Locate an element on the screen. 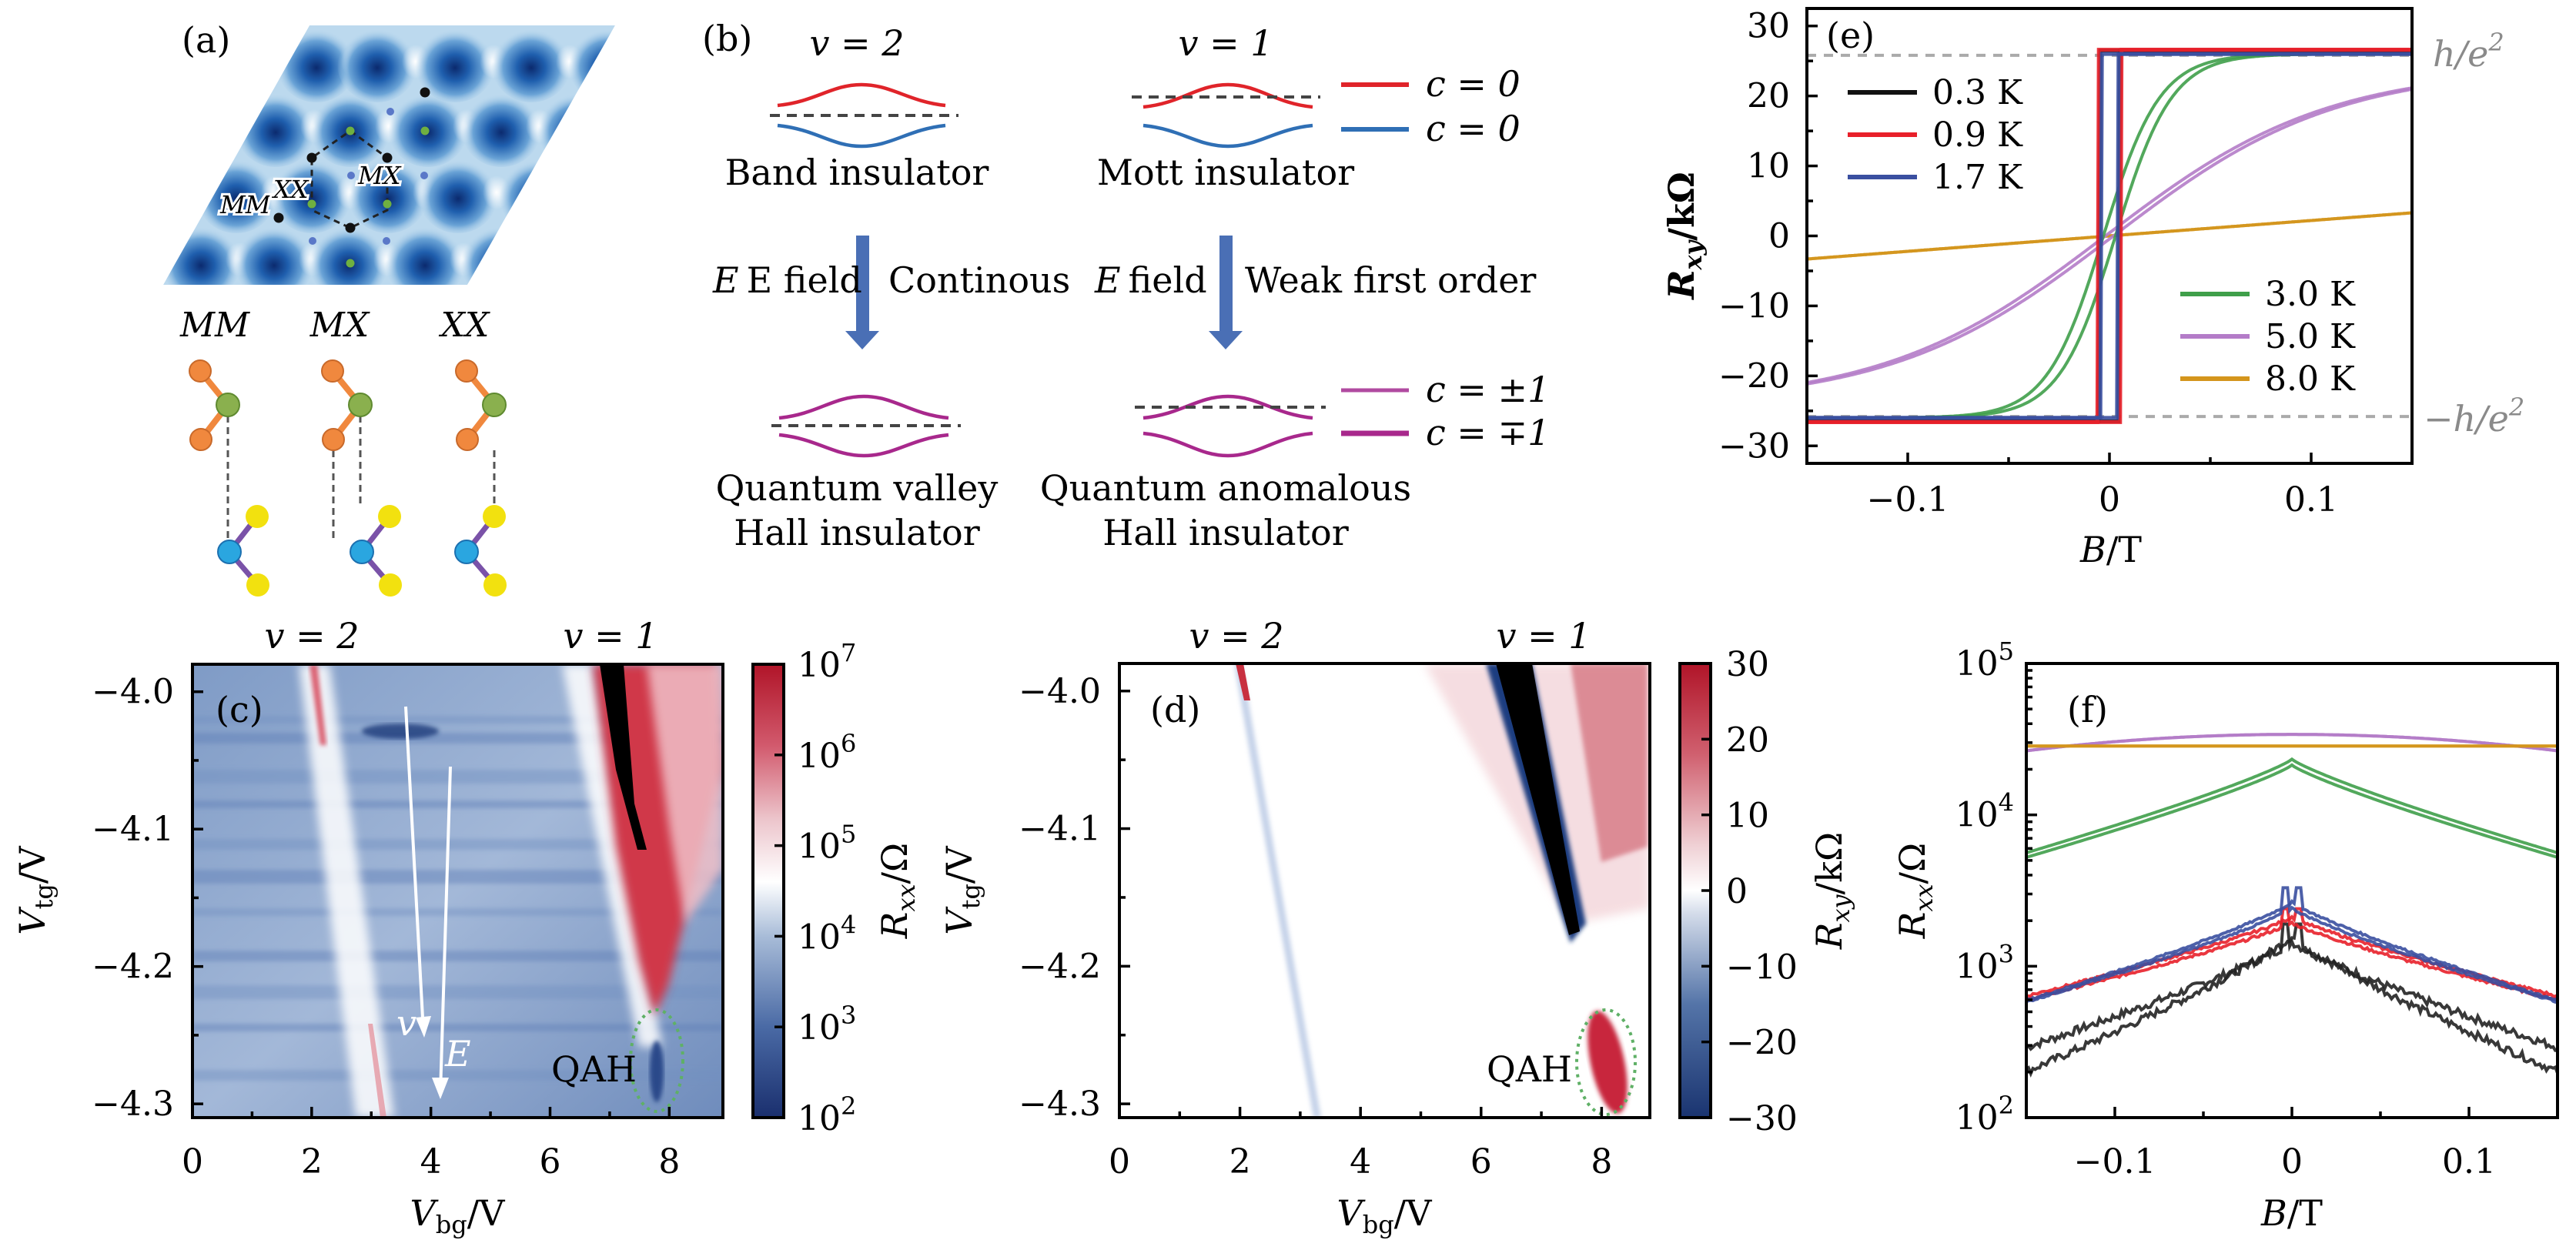 Image resolution: width=2576 pixels, height=1250 pixels. state-qah-line1: Quantum anomalous is located at coordinates (1225, 488).